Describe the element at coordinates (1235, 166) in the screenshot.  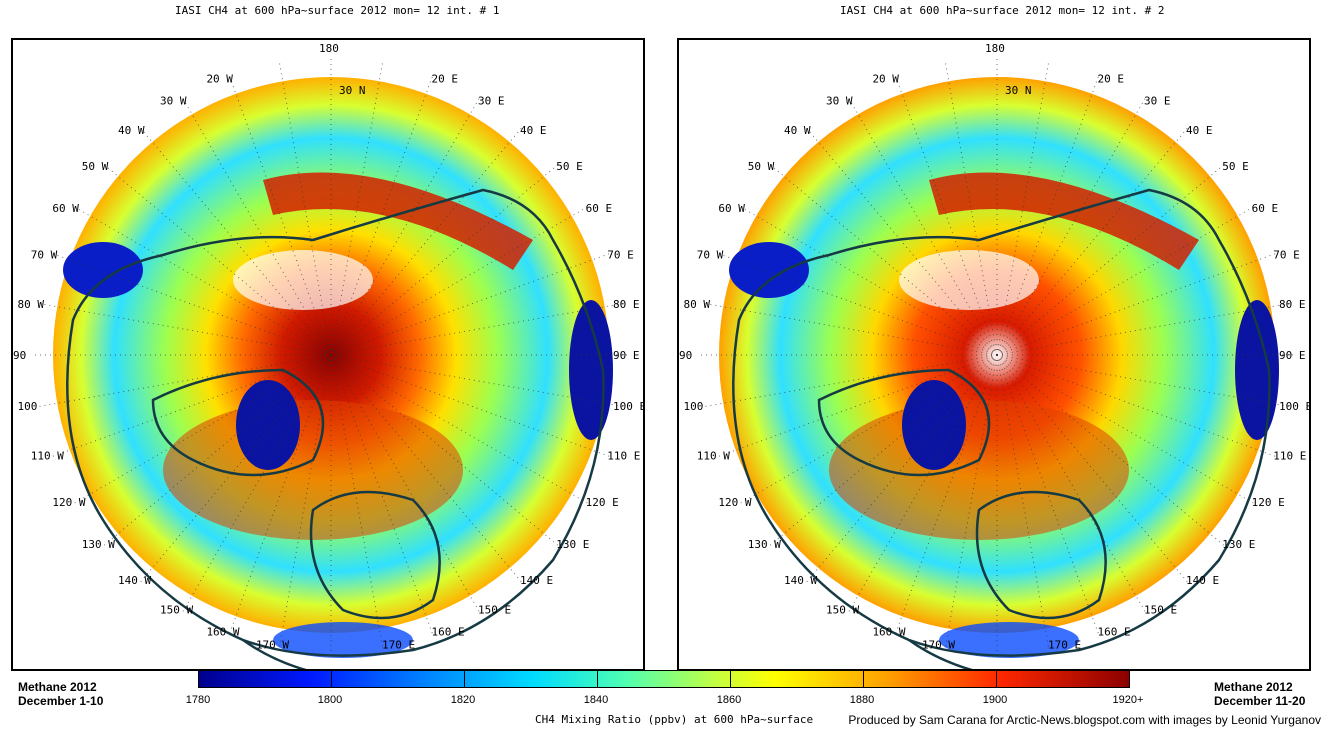
I see `longitude-label-east: 50 E` at that location.